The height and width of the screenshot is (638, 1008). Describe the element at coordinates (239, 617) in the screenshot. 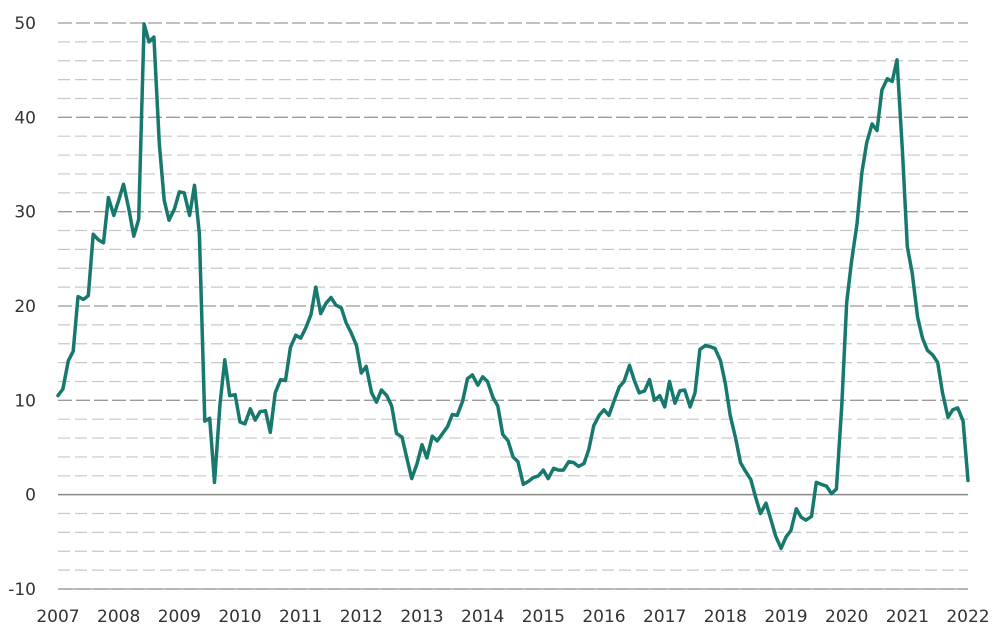

I see `x-tick-label: 2010` at that location.